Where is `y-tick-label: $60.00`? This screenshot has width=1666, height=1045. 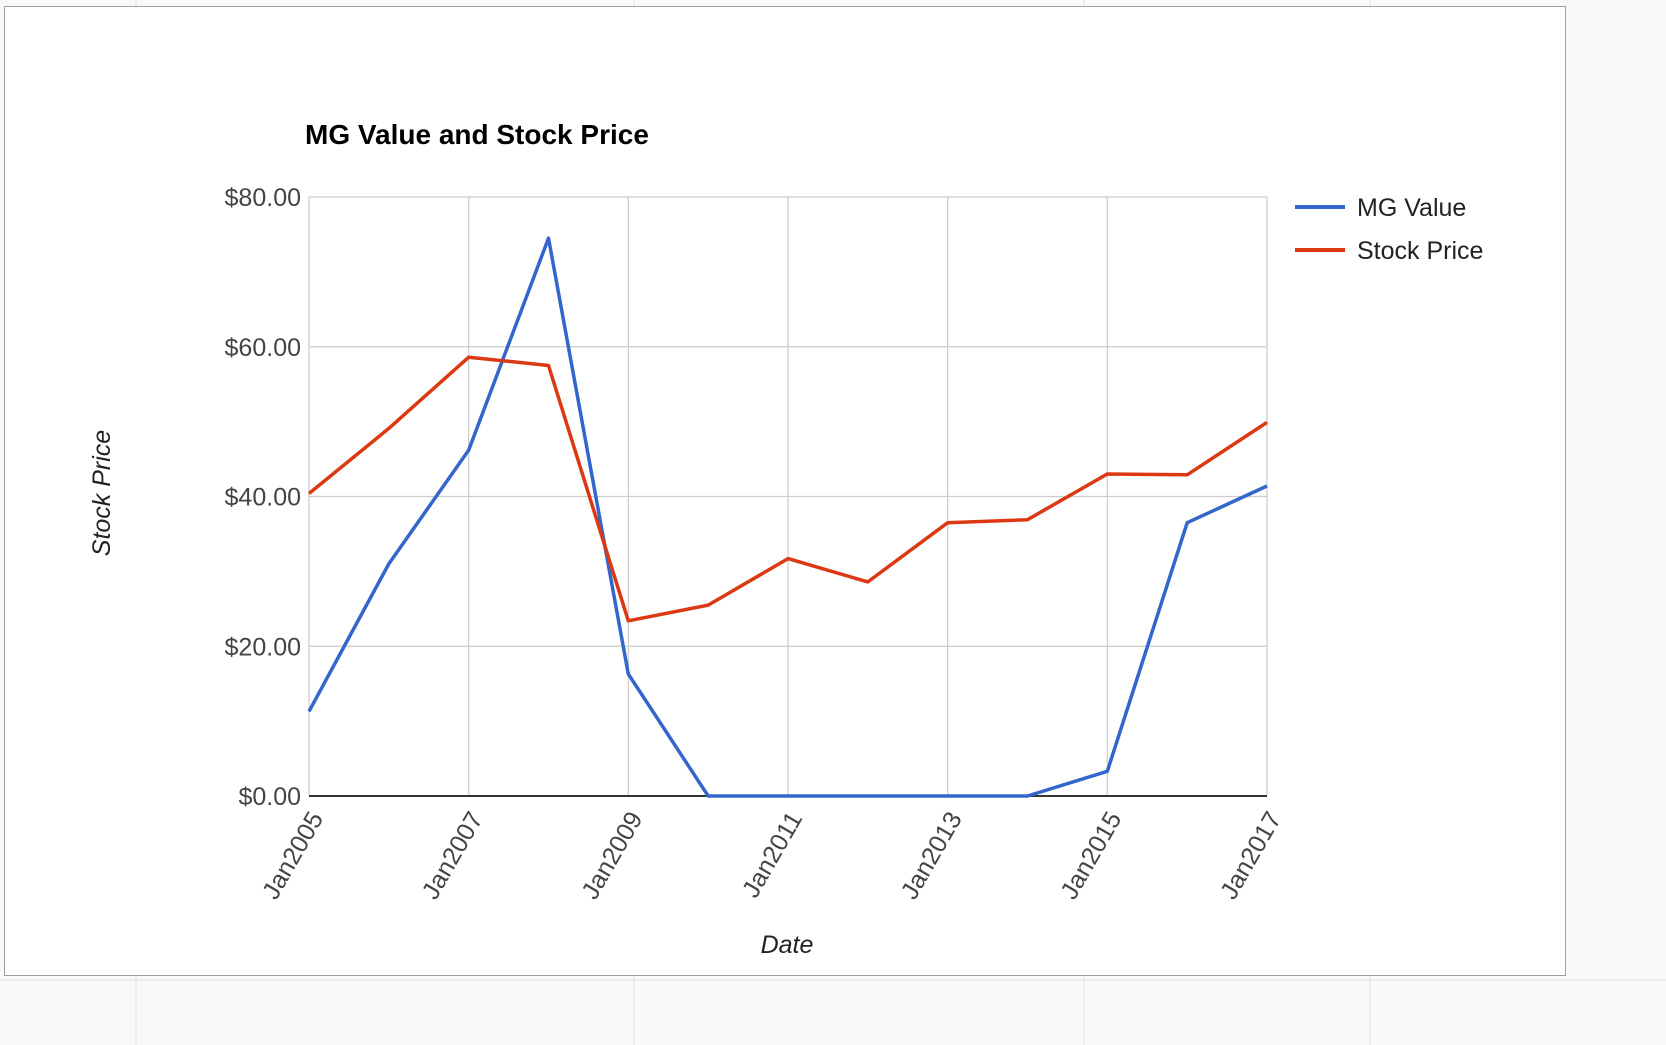
y-tick-label: $60.00 is located at coordinates (263, 348).